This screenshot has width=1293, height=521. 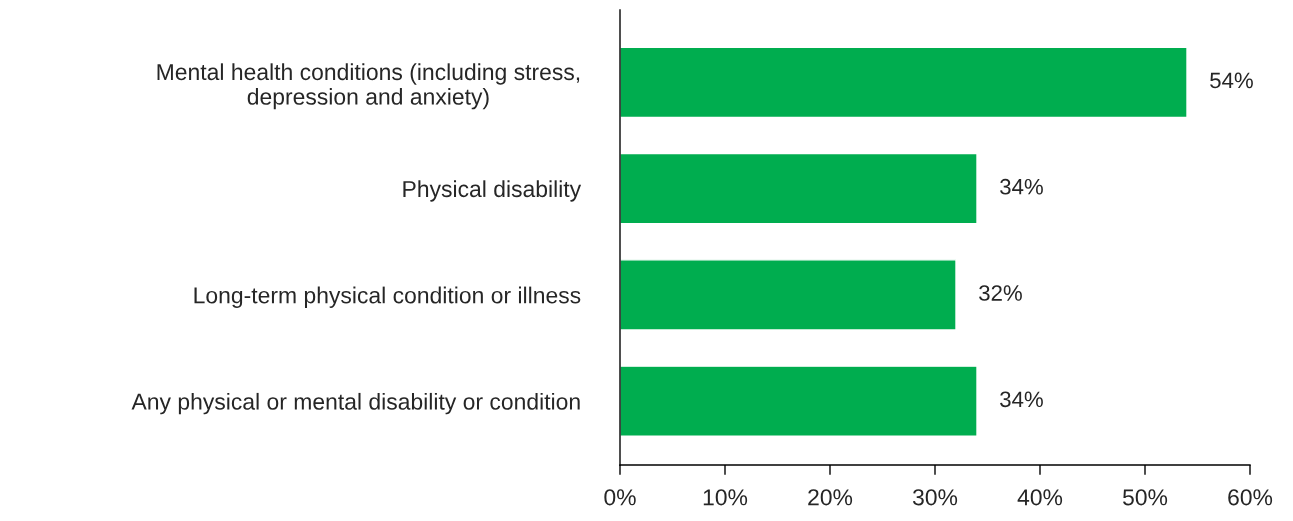 I want to click on x-tick-label: 30%, so click(x=935, y=497).